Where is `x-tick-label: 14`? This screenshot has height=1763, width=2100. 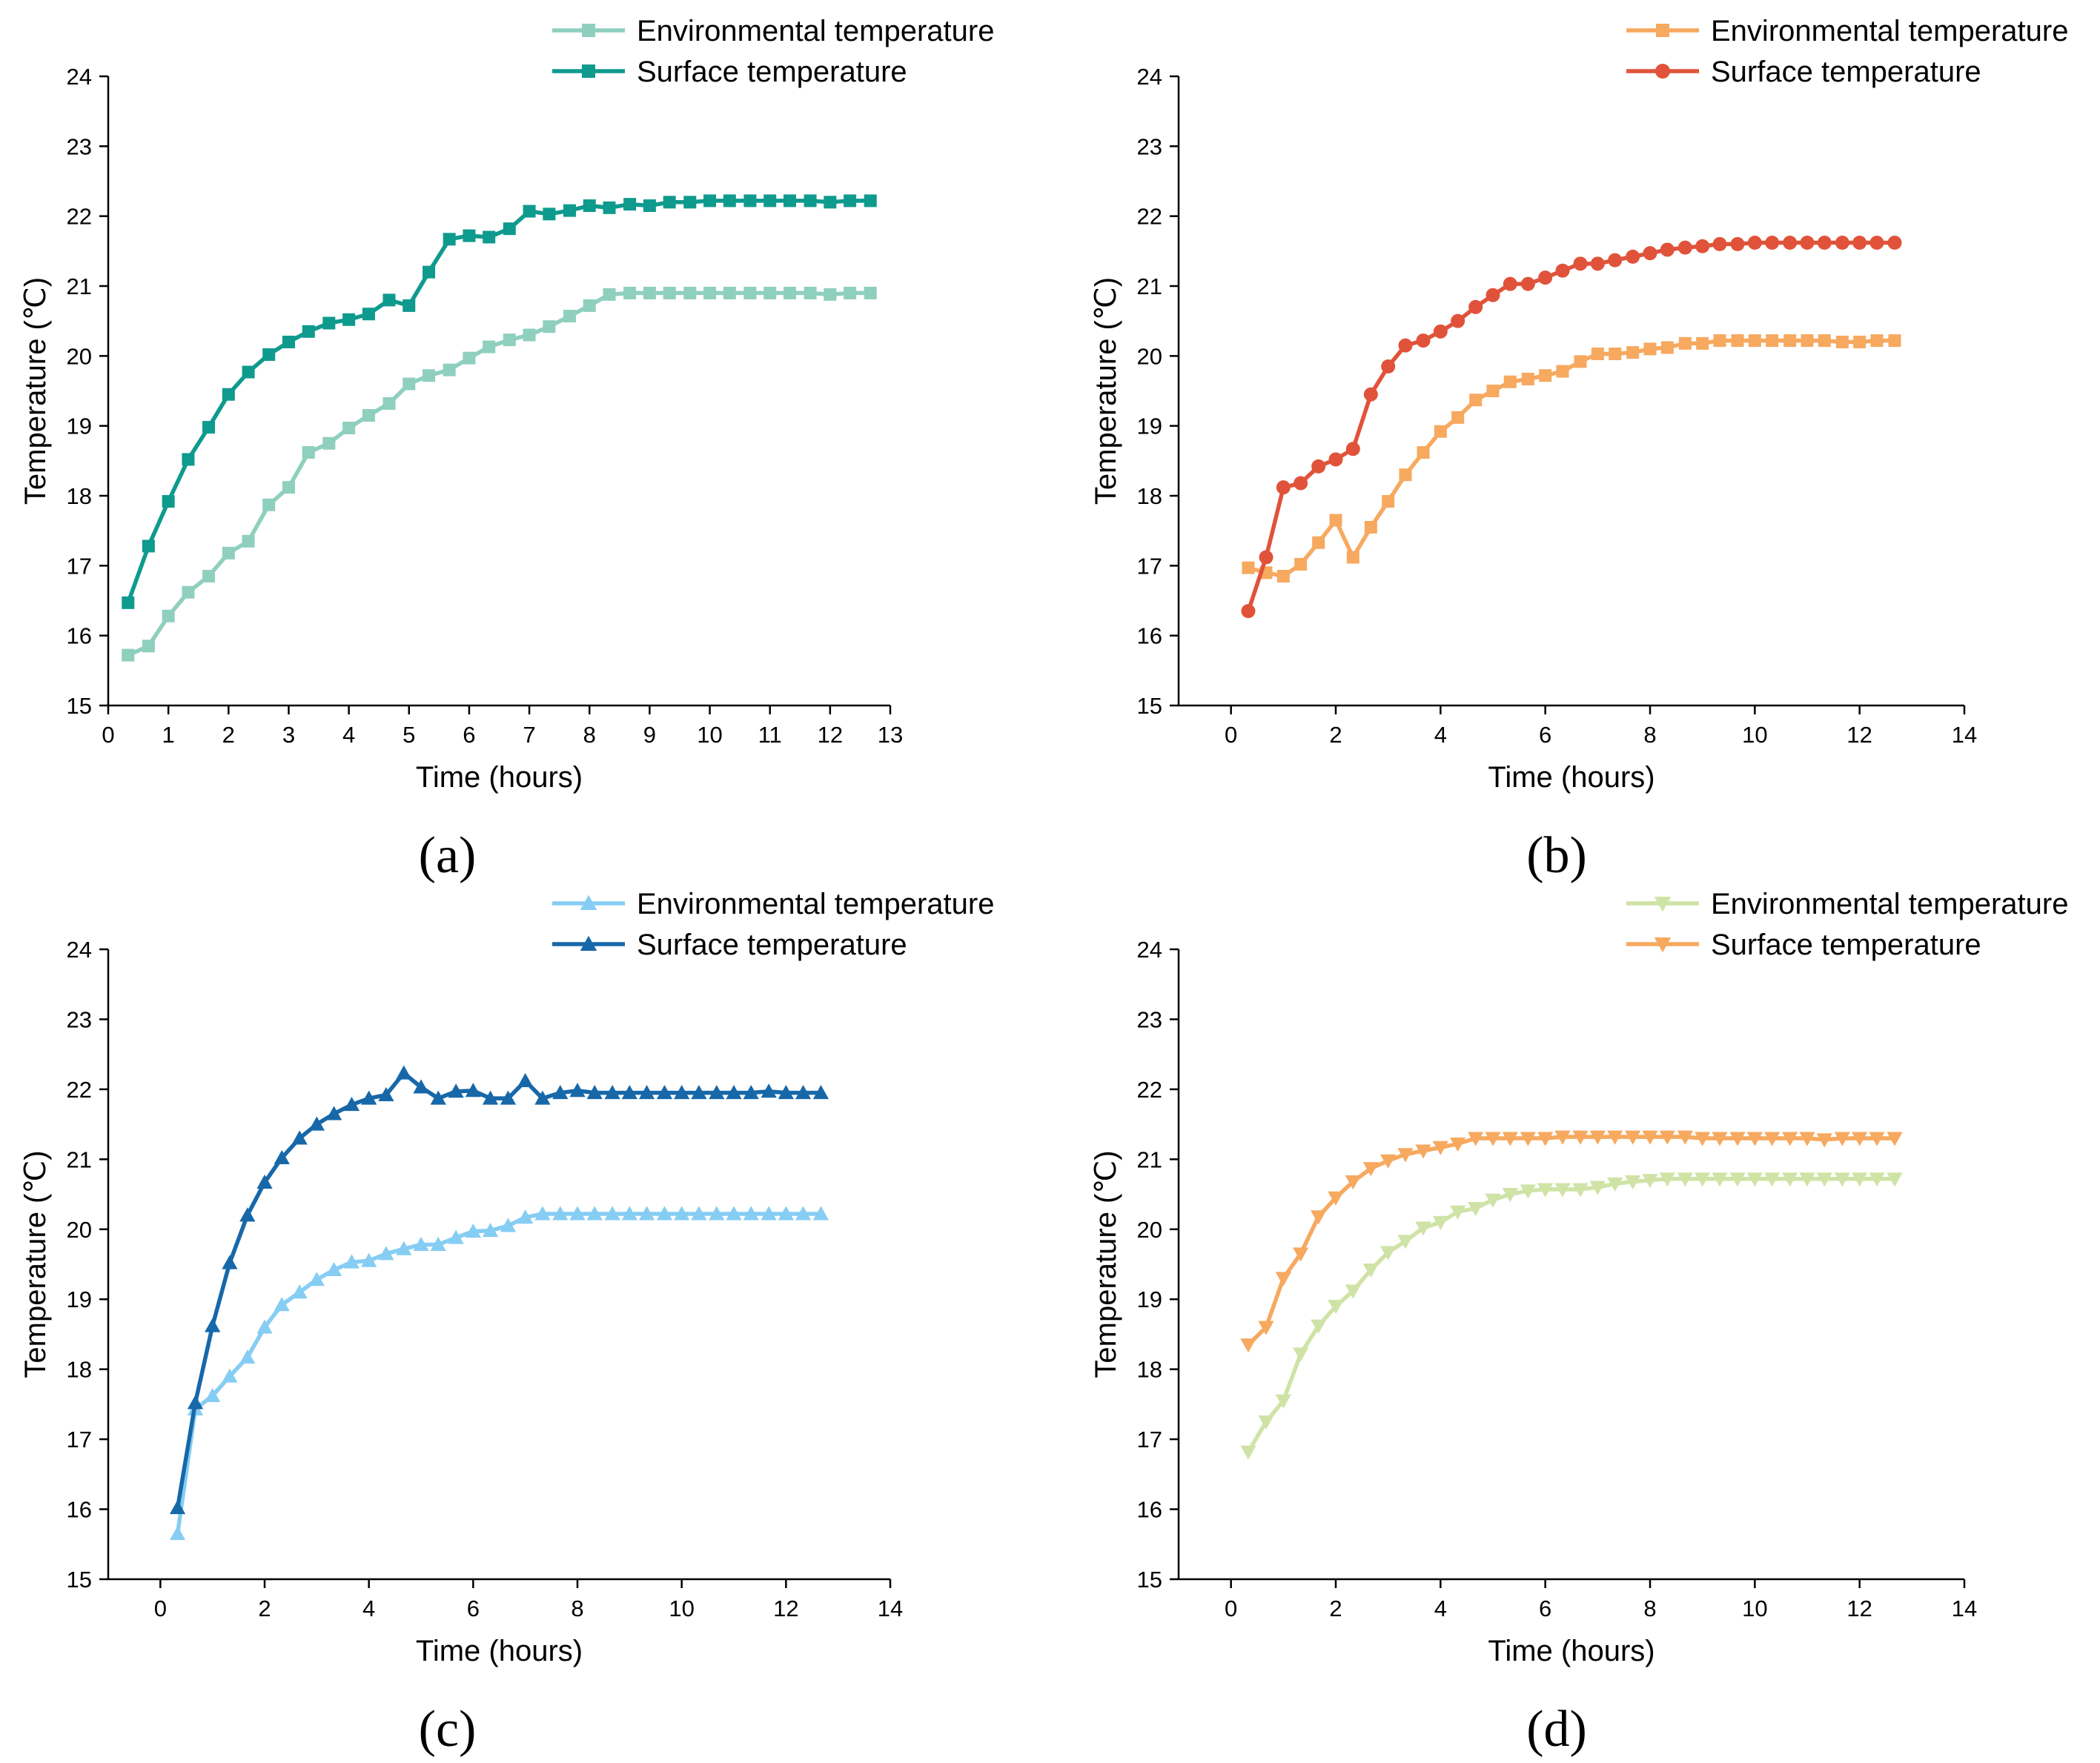
x-tick-label: 14 is located at coordinates (1965, 1608).